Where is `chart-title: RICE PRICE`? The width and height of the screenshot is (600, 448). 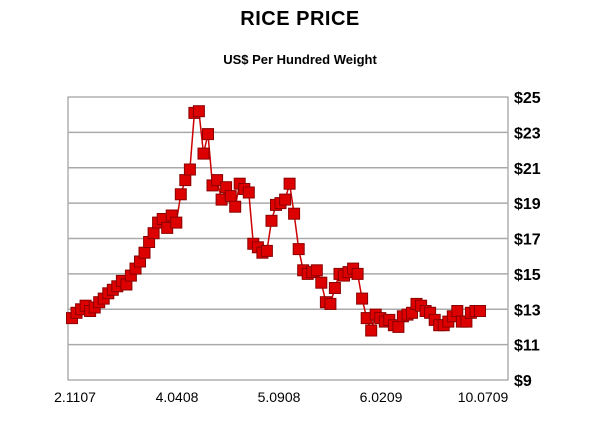
chart-title: RICE PRICE is located at coordinates (300, 19).